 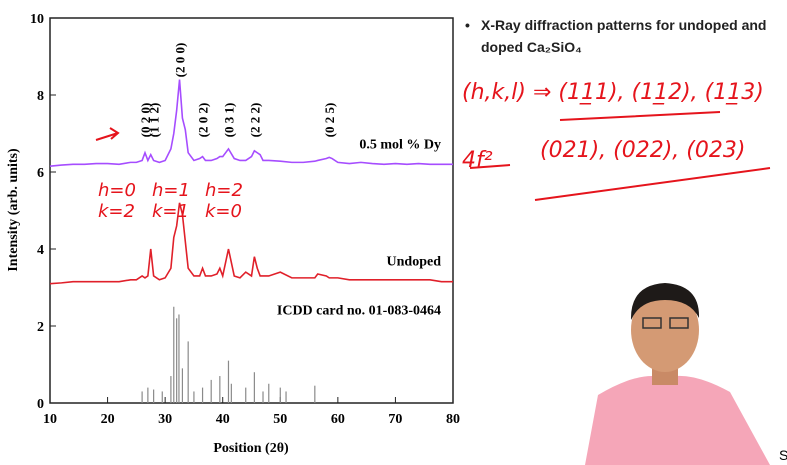 What do you see at coordinates (400, 144) in the screenshot?
I see `series-label: 0.5 mol % Dy` at bounding box center [400, 144].